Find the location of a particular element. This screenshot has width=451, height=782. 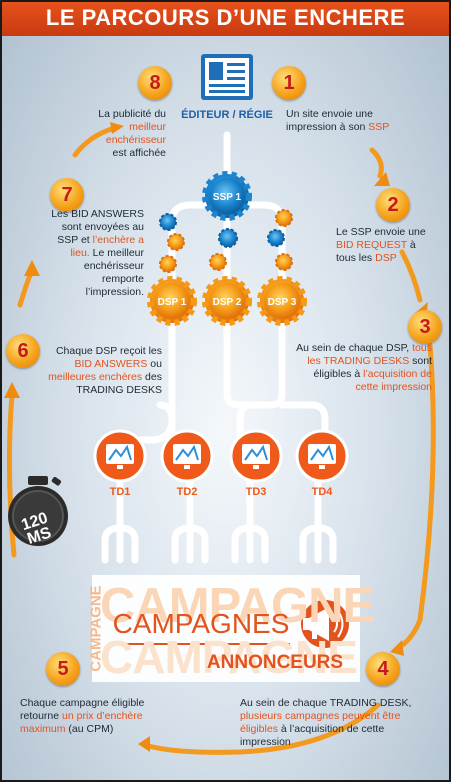

step-6-text-part: Chaque DSP reçoit les is located at coordinates (108, 351).